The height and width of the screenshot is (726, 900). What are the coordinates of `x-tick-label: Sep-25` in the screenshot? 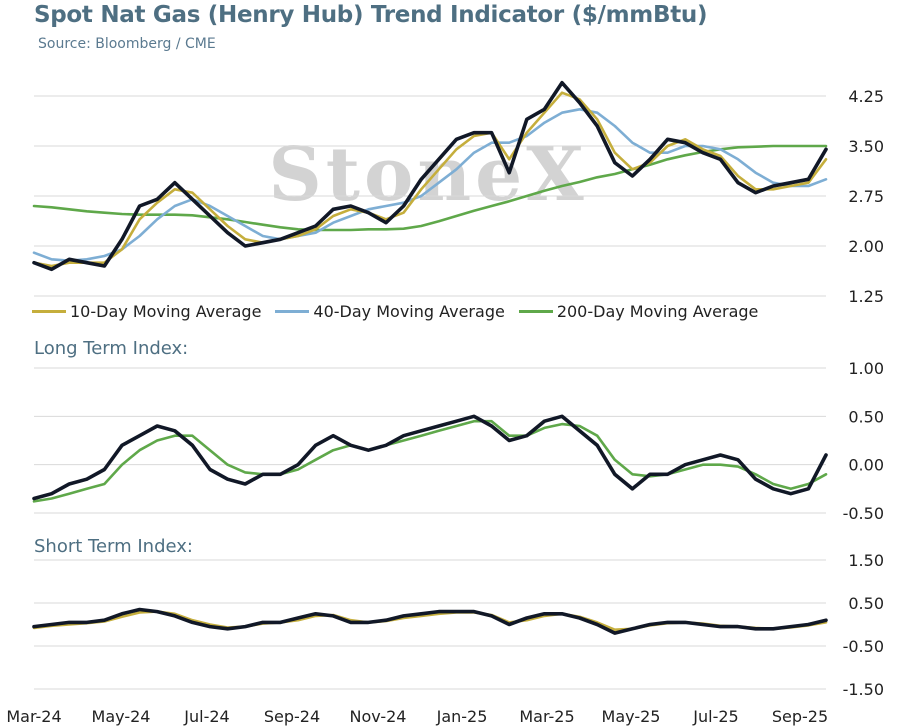 It's located at (800, 716).